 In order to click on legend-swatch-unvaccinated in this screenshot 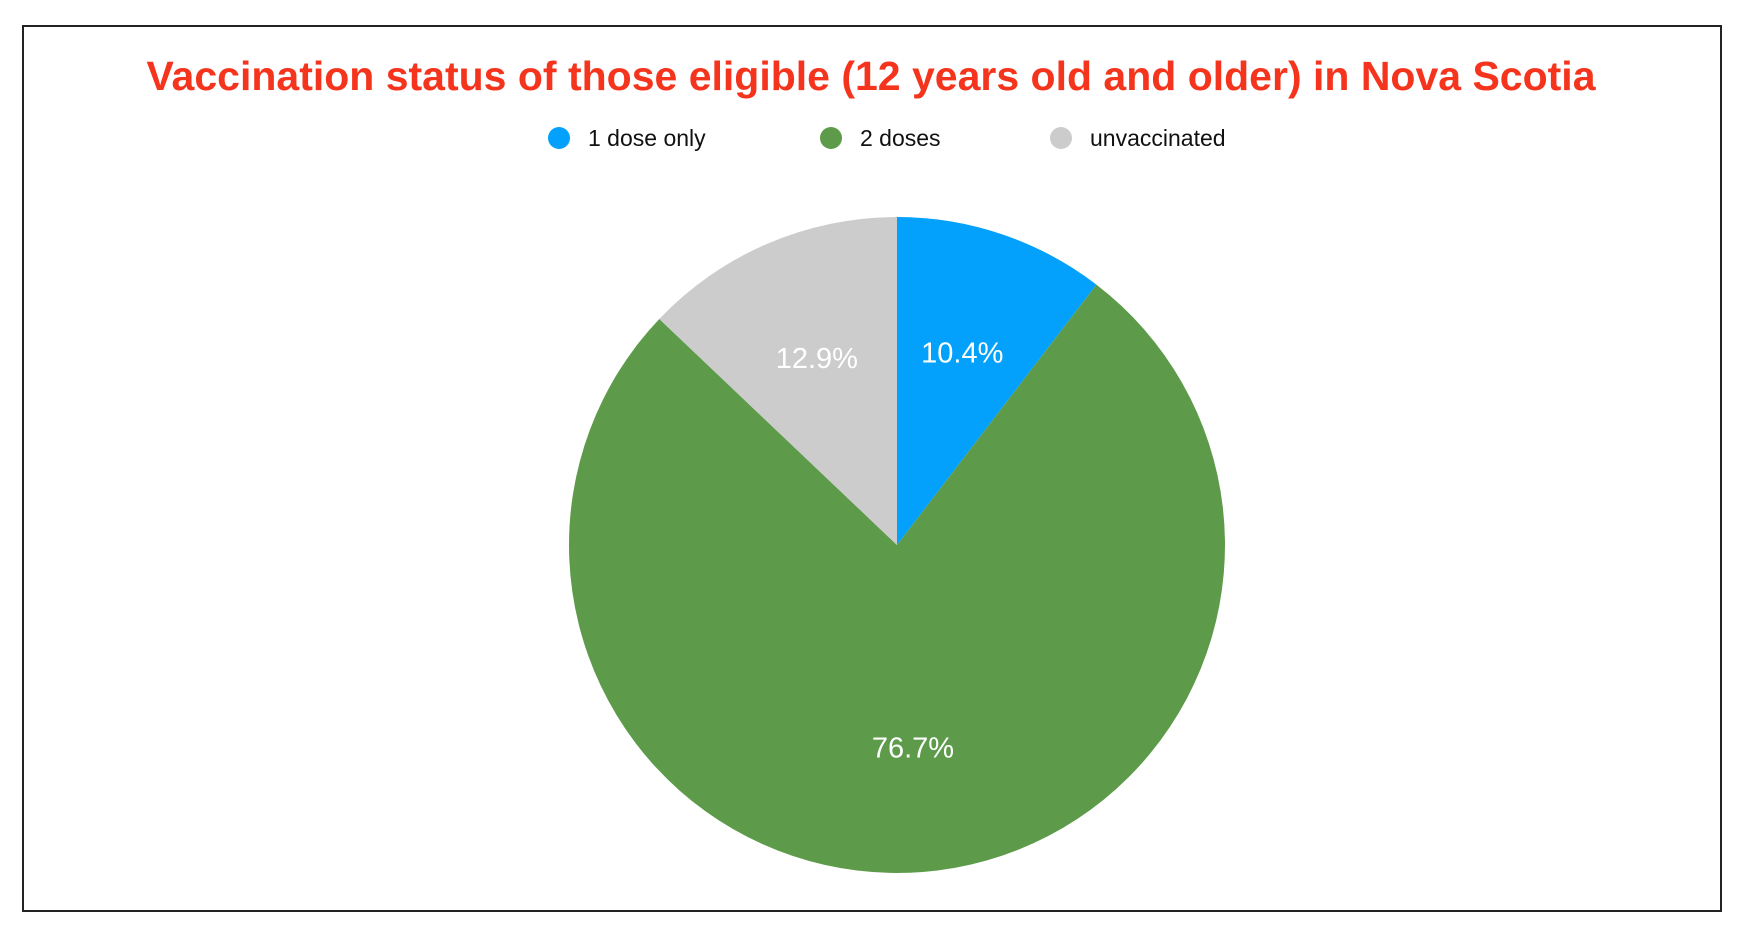, I will do `click(1061, 138)`.